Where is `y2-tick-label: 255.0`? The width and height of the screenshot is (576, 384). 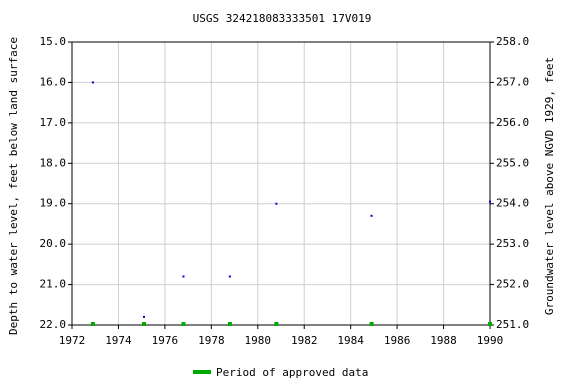 y2-tick-label: 255.0 is located at coordinates (512, 162).